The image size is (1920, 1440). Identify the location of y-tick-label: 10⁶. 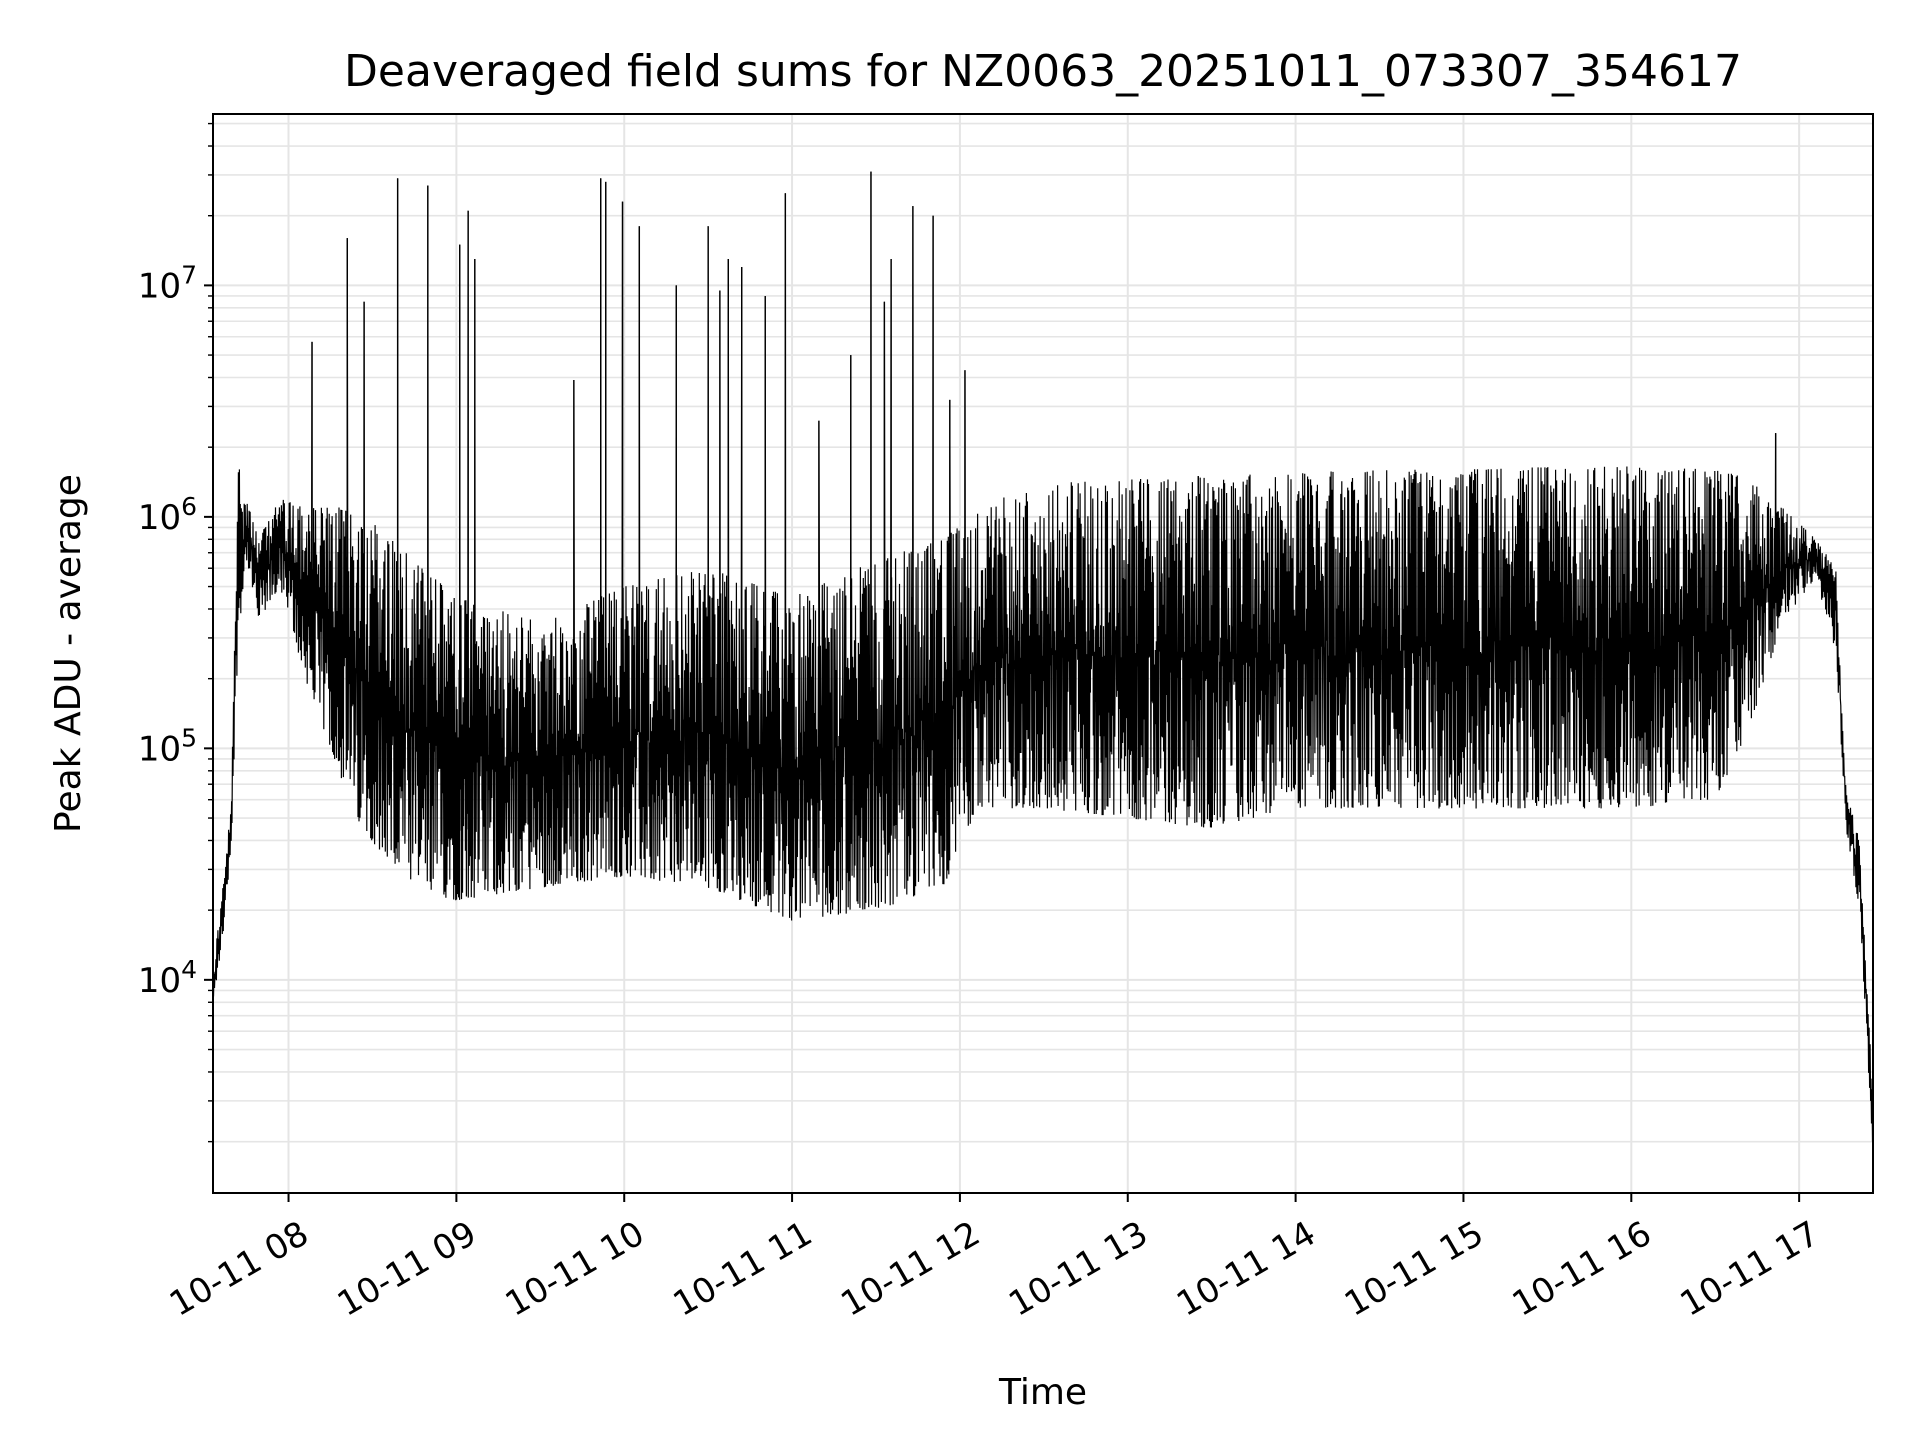
(167, 515).